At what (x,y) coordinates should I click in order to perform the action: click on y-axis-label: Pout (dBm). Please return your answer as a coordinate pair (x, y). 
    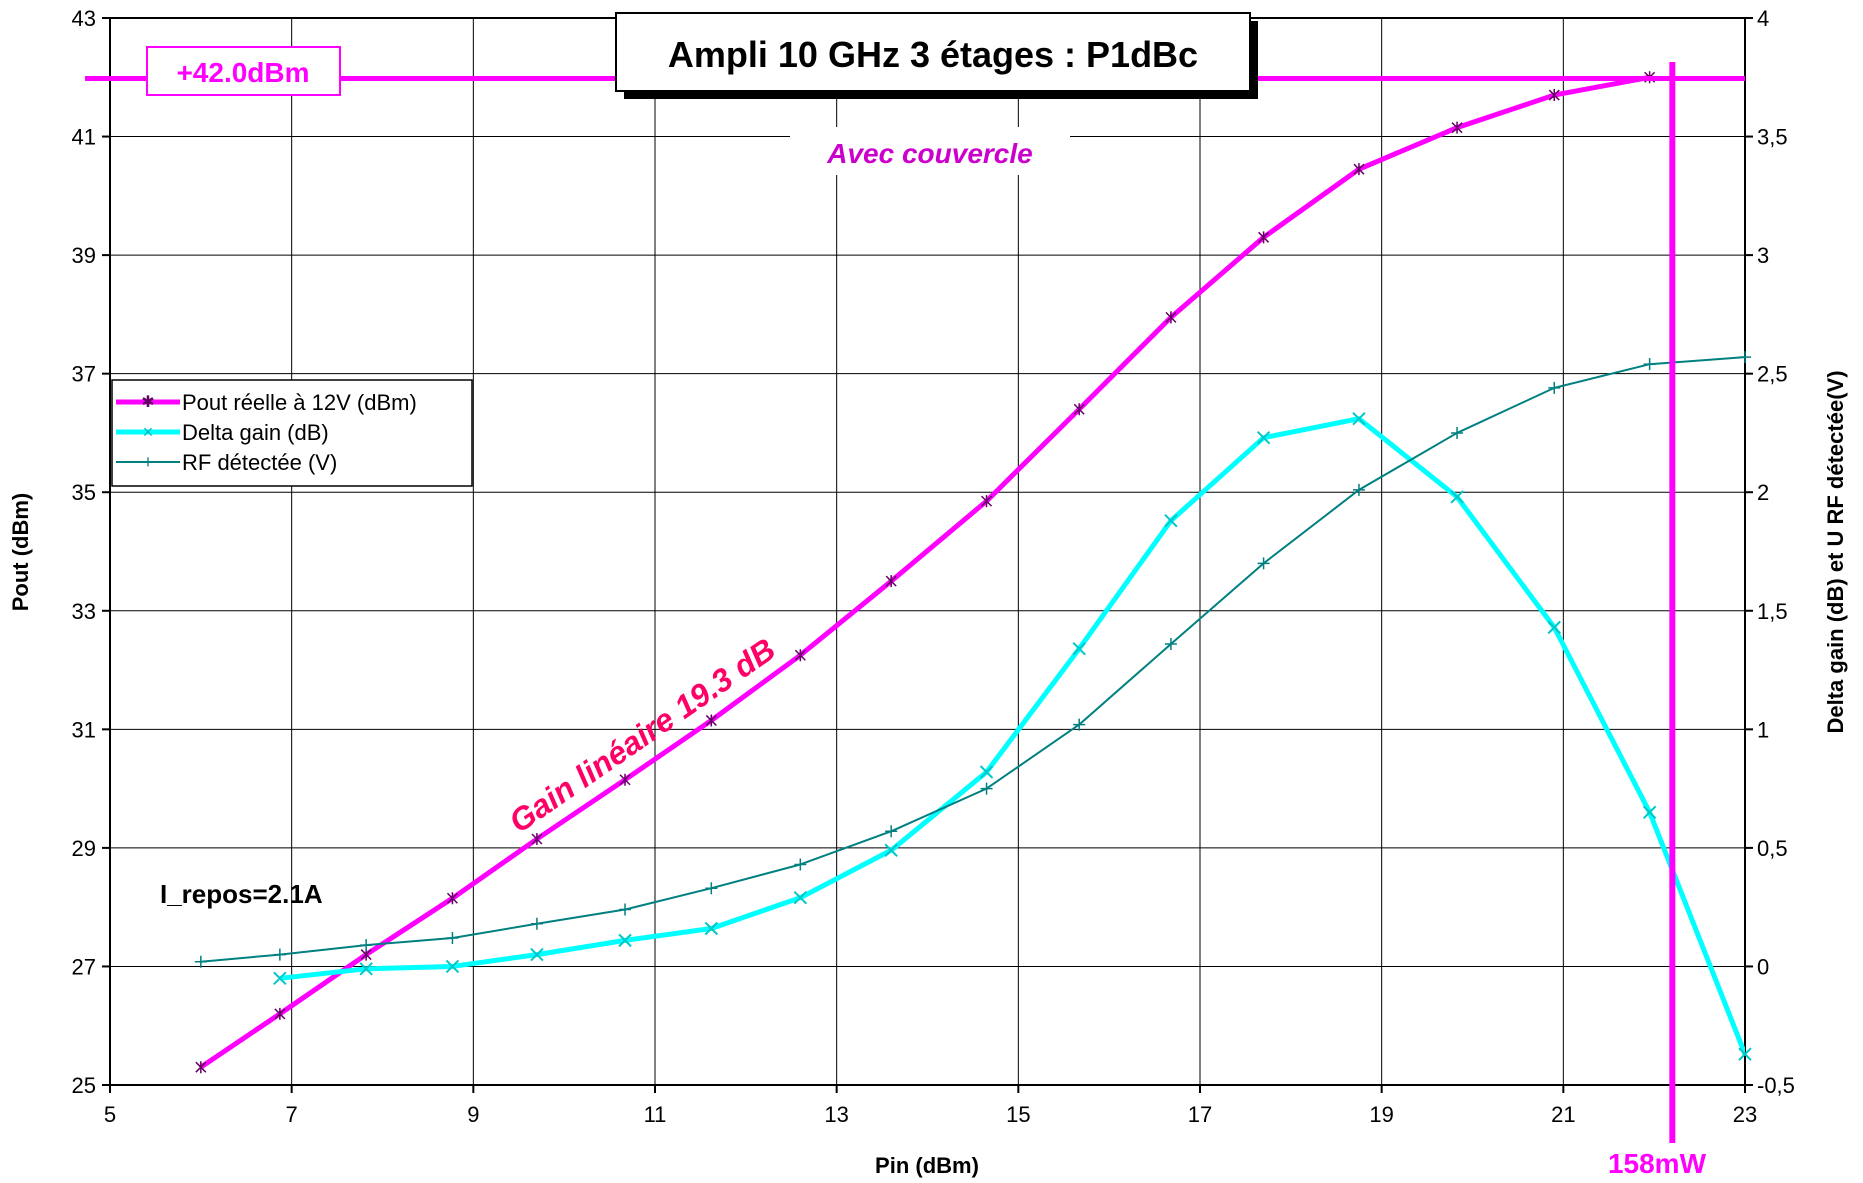
    Looking at the image, I should click on (20, 552).